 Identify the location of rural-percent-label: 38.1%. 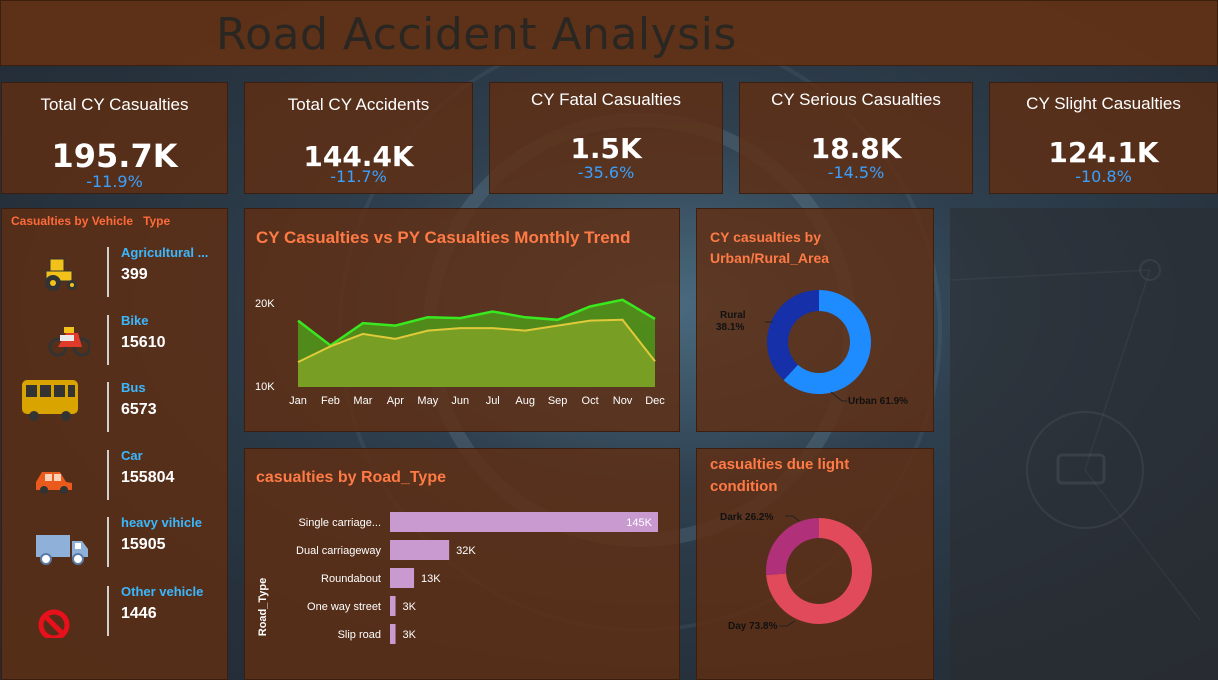
(730, 327).